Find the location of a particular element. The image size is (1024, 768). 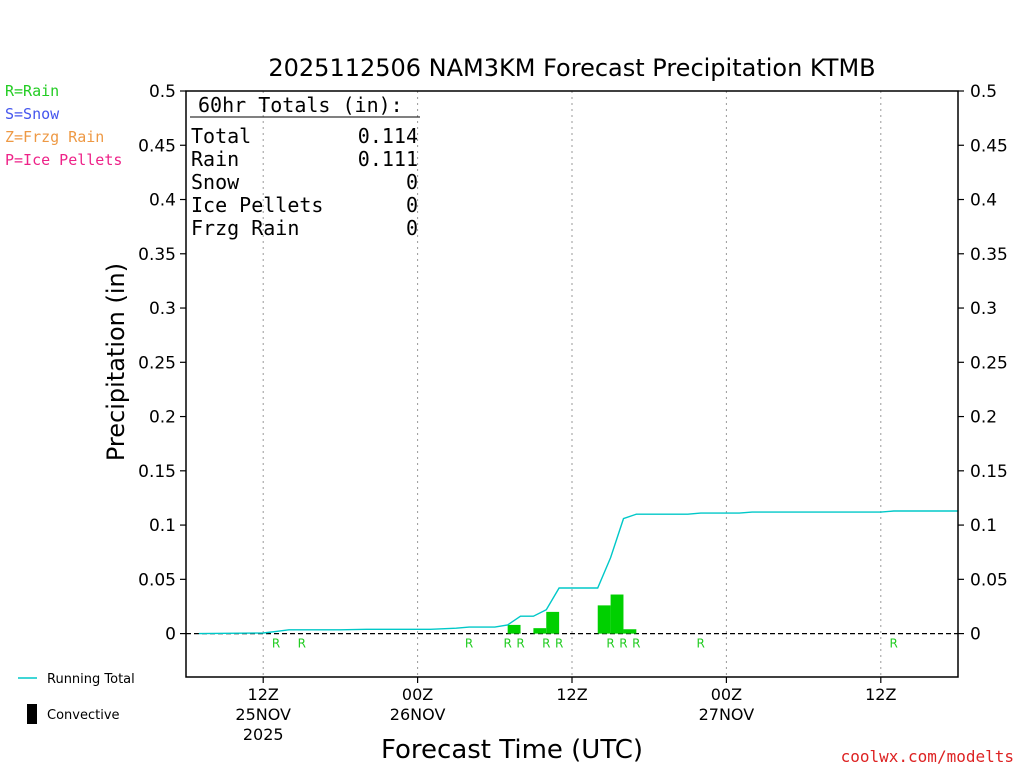

y-tick-label-right: 0.2 is located at coordinates (983, 418).